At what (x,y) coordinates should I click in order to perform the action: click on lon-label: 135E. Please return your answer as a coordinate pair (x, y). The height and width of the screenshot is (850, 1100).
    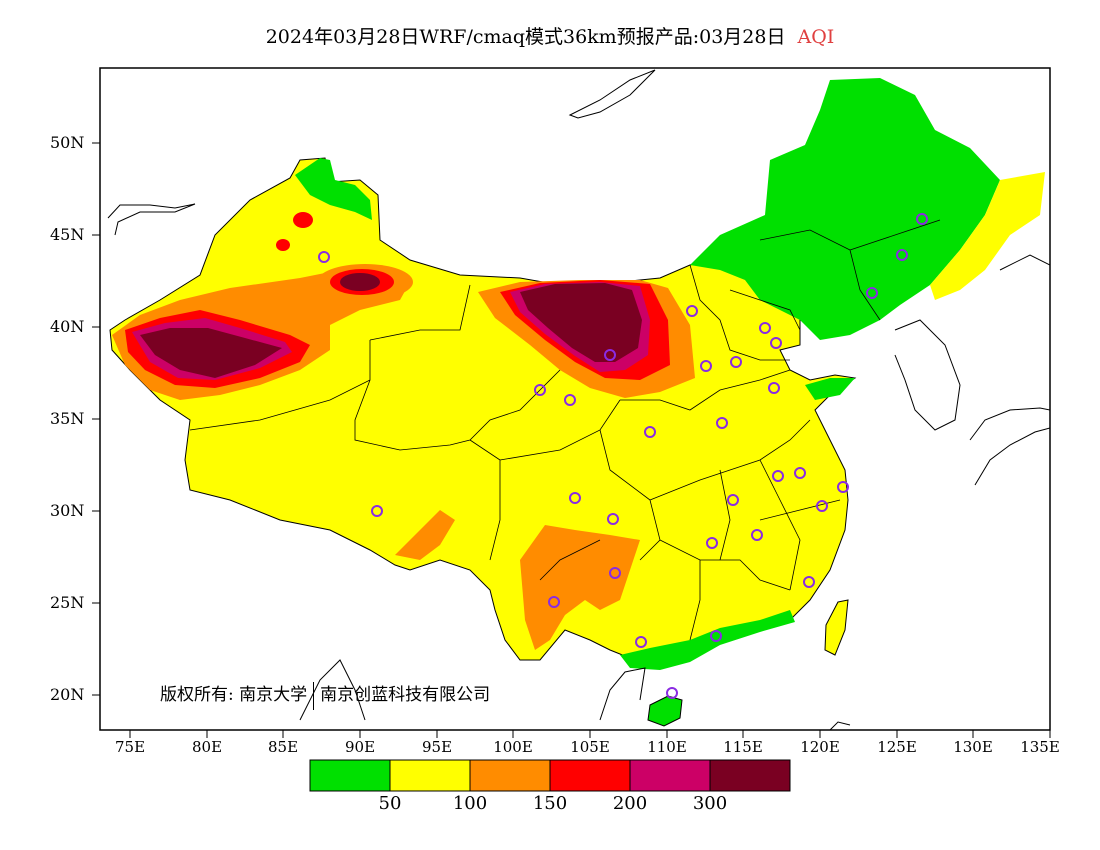
    Looking at the image, I should click on (1040, 747).